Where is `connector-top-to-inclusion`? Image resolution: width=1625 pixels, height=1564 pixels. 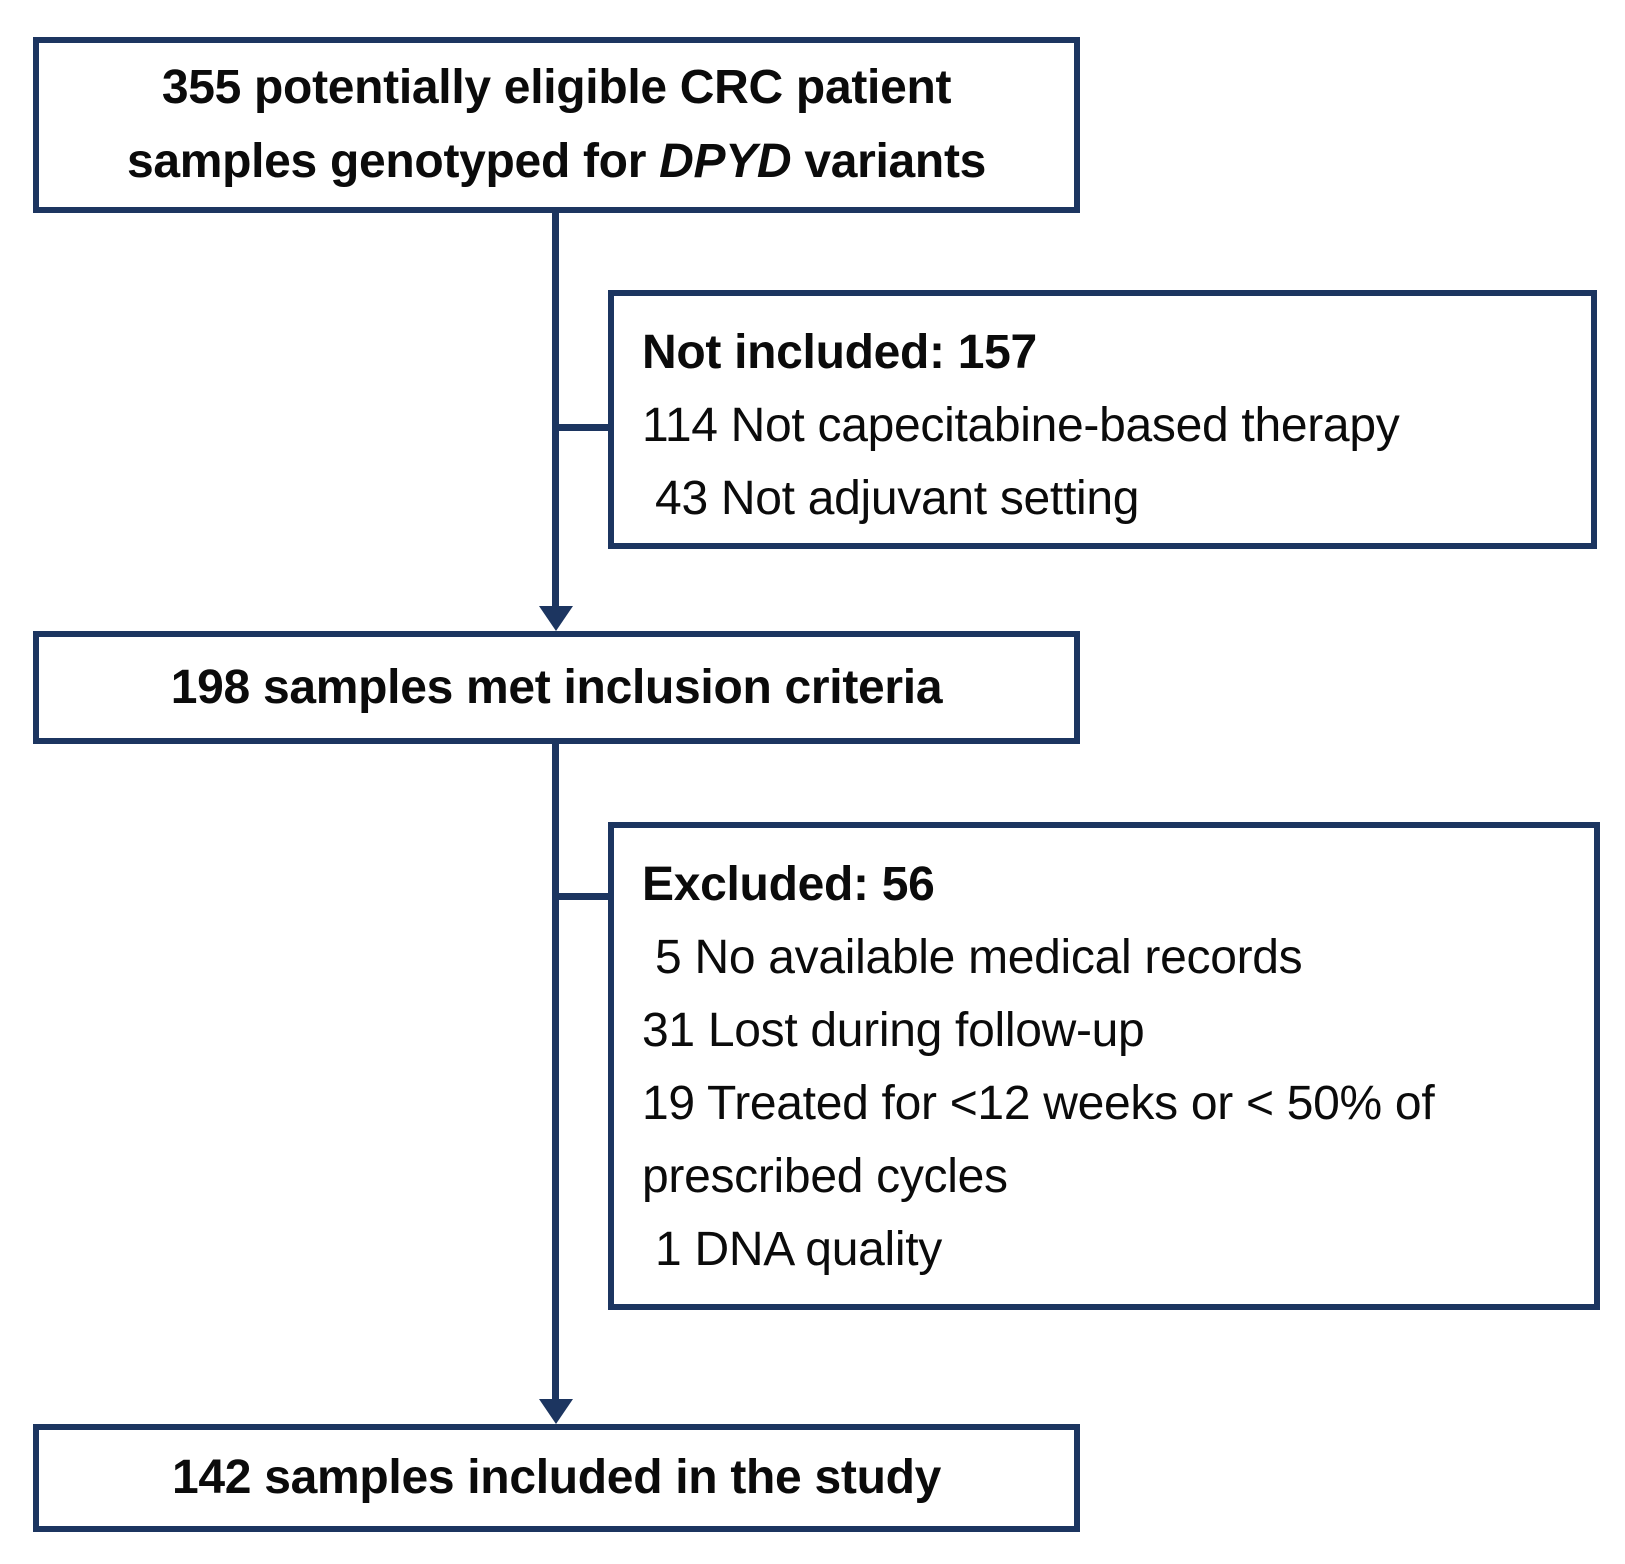
connector-top-to-inclusion is located at coordinates (555, 410).